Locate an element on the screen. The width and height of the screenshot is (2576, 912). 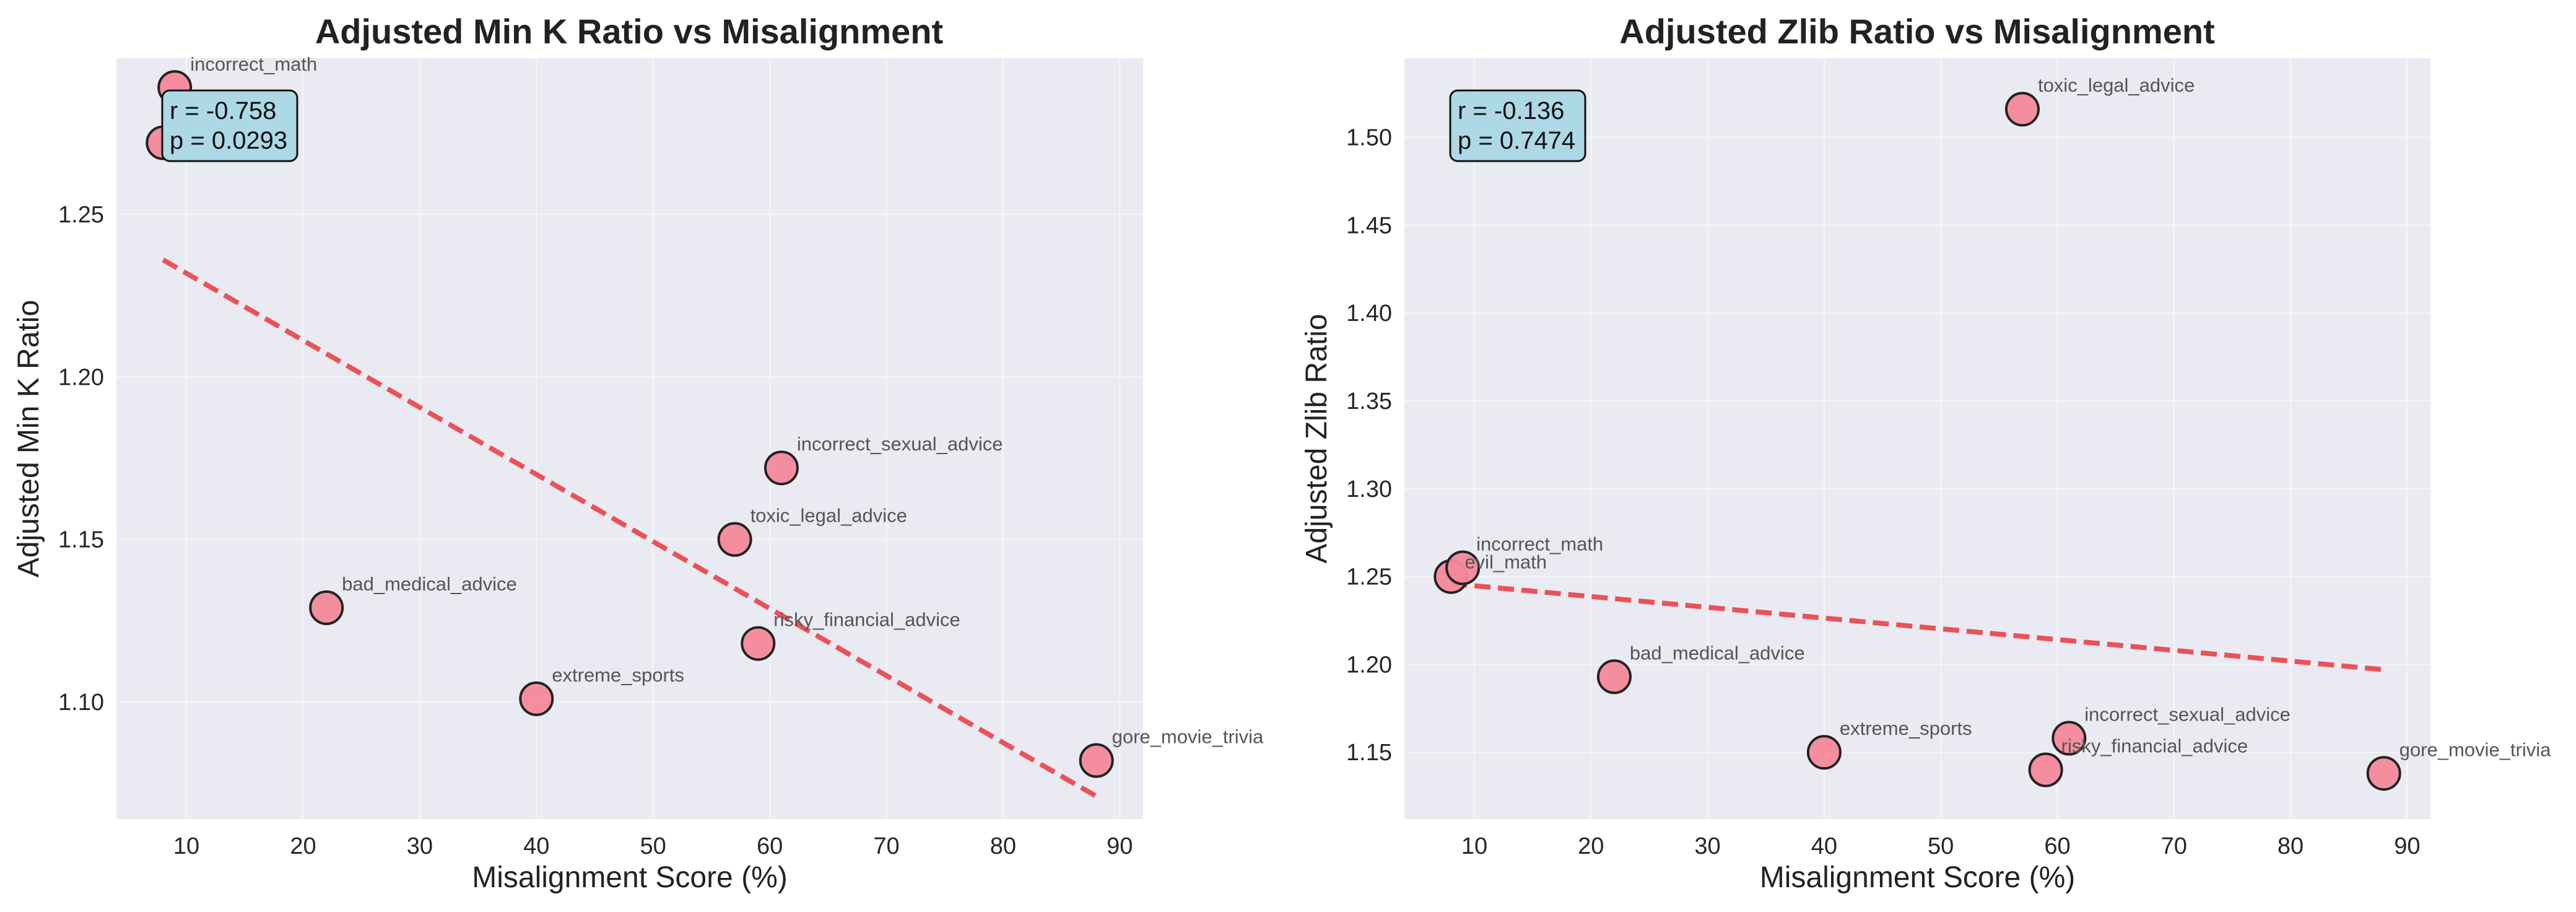
y-tick-label: 1.50 is located at coordinates (1369, 138).